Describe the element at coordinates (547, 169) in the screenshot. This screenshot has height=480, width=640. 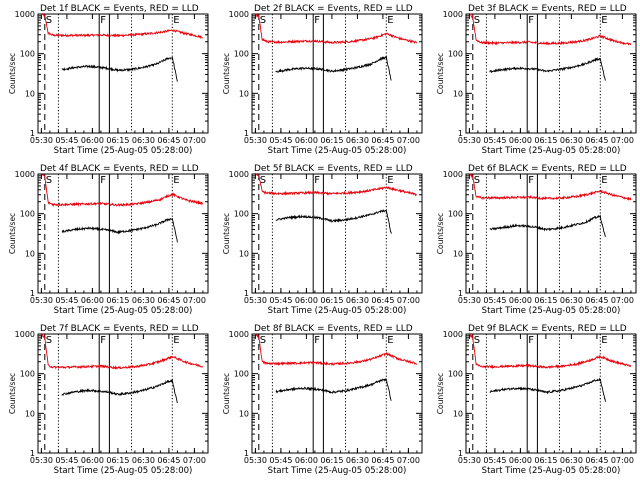
I see `panel-title: Det 6f BLACK = Events, RED = LLD` at that location.